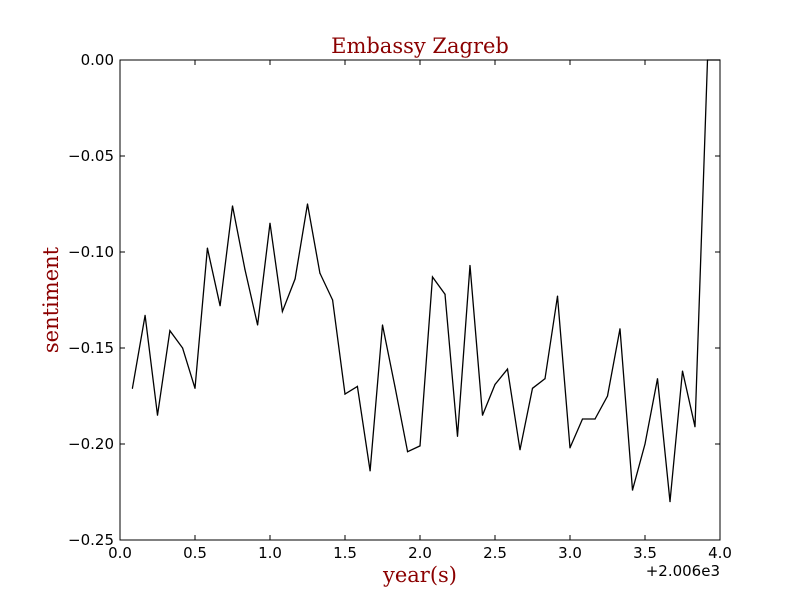  Describe the element at coordinates (683, 571) in the screenshot. I see `x-axis-offset-label: +2.006e3` at that location.